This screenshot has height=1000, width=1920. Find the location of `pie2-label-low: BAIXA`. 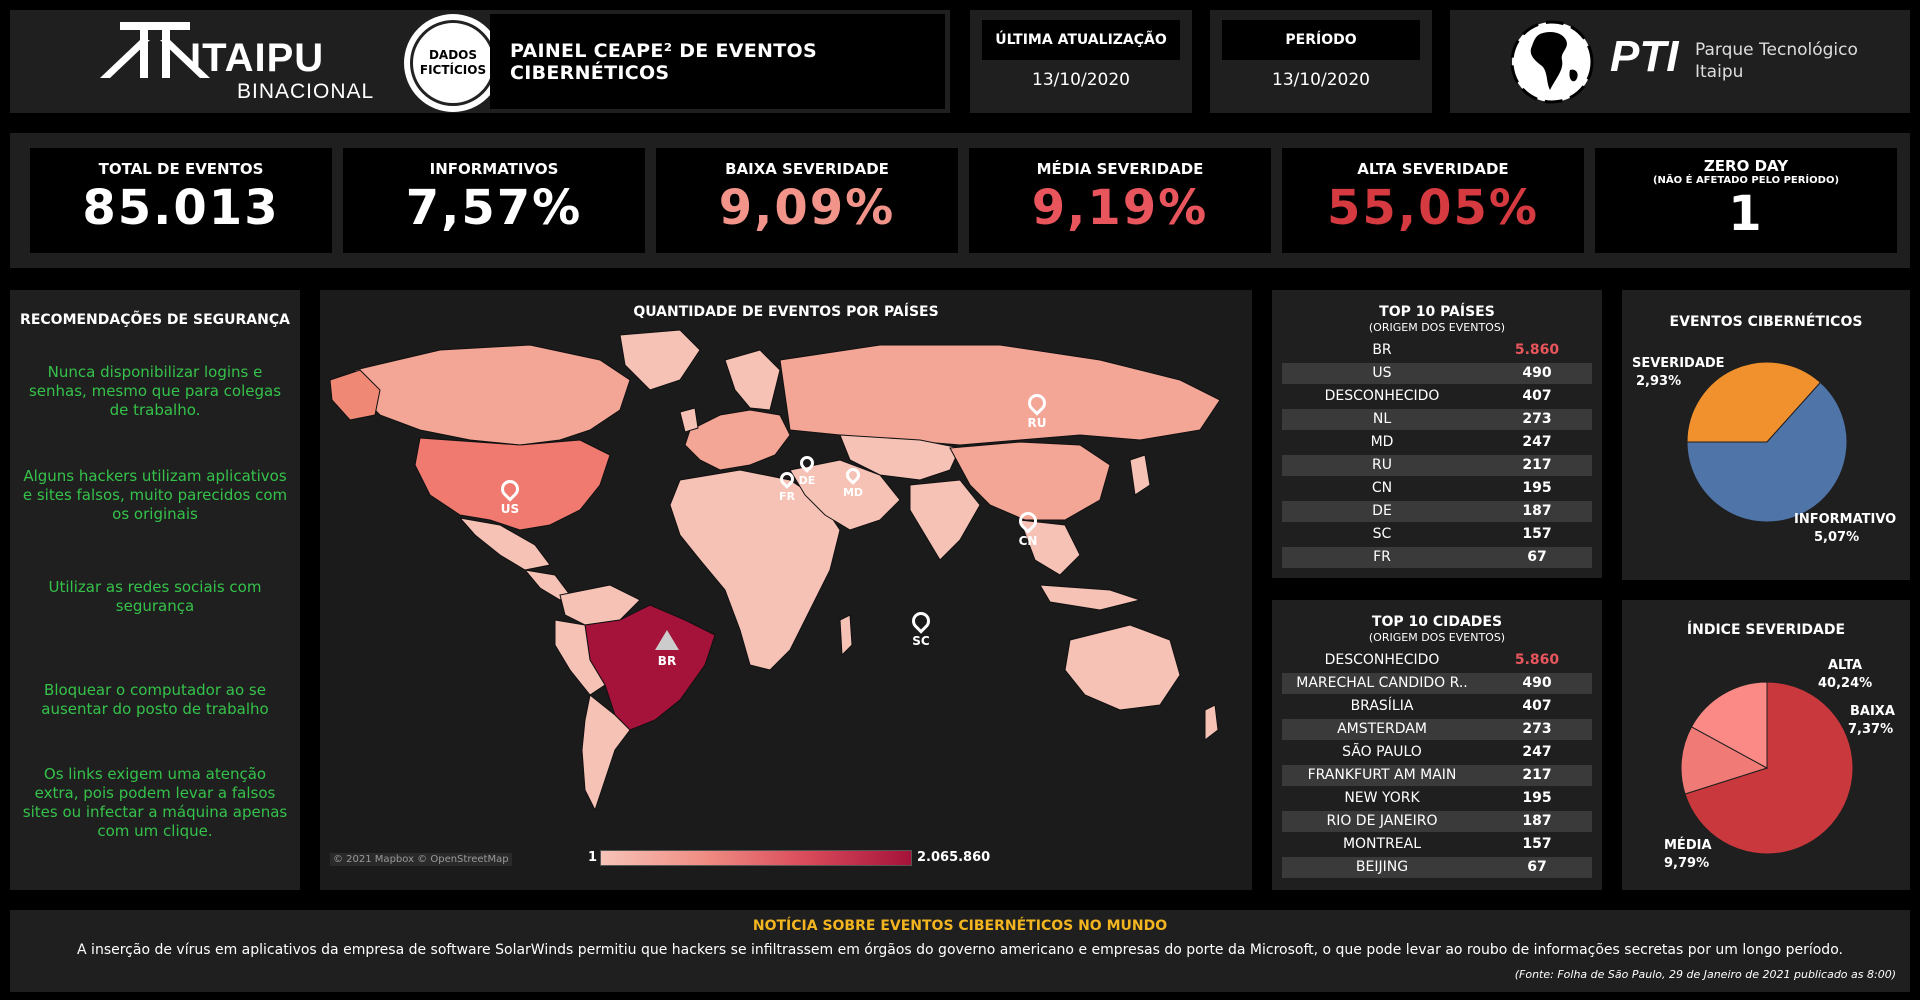

pie2-label-low: BAIXA is located at coordinates (1872, 711).